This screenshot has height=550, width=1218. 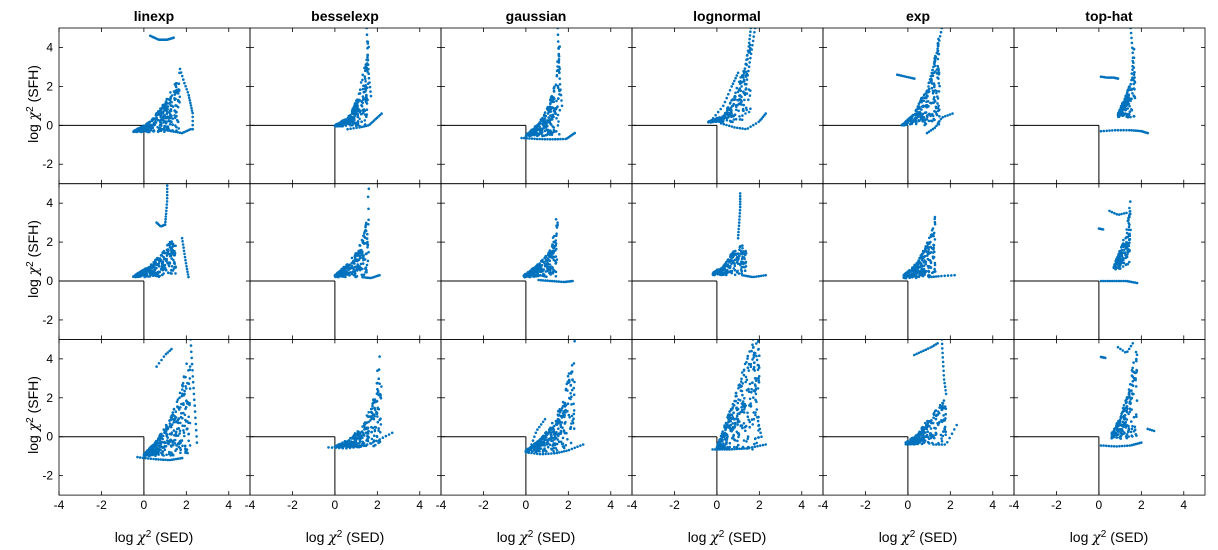 What do you see at coordinates (725, 425) in the screenshot?
I see `panel-lognormal-row-3: -4 -2 0 2 4` at bounding box center [725, 425].